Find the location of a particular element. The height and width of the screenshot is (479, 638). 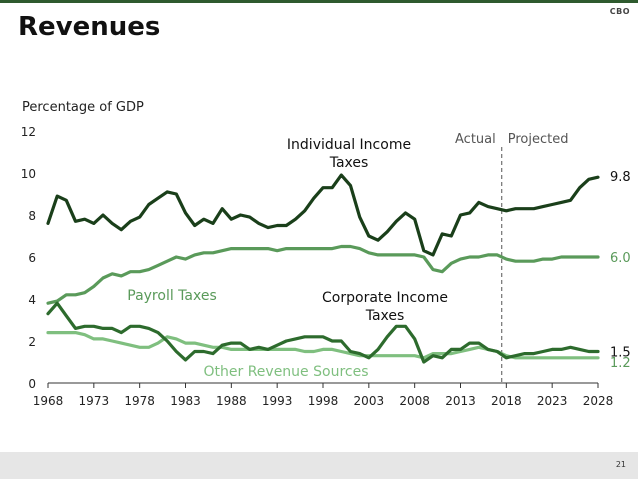

y-tick-label: 8 is located at coordinates (32, 216).